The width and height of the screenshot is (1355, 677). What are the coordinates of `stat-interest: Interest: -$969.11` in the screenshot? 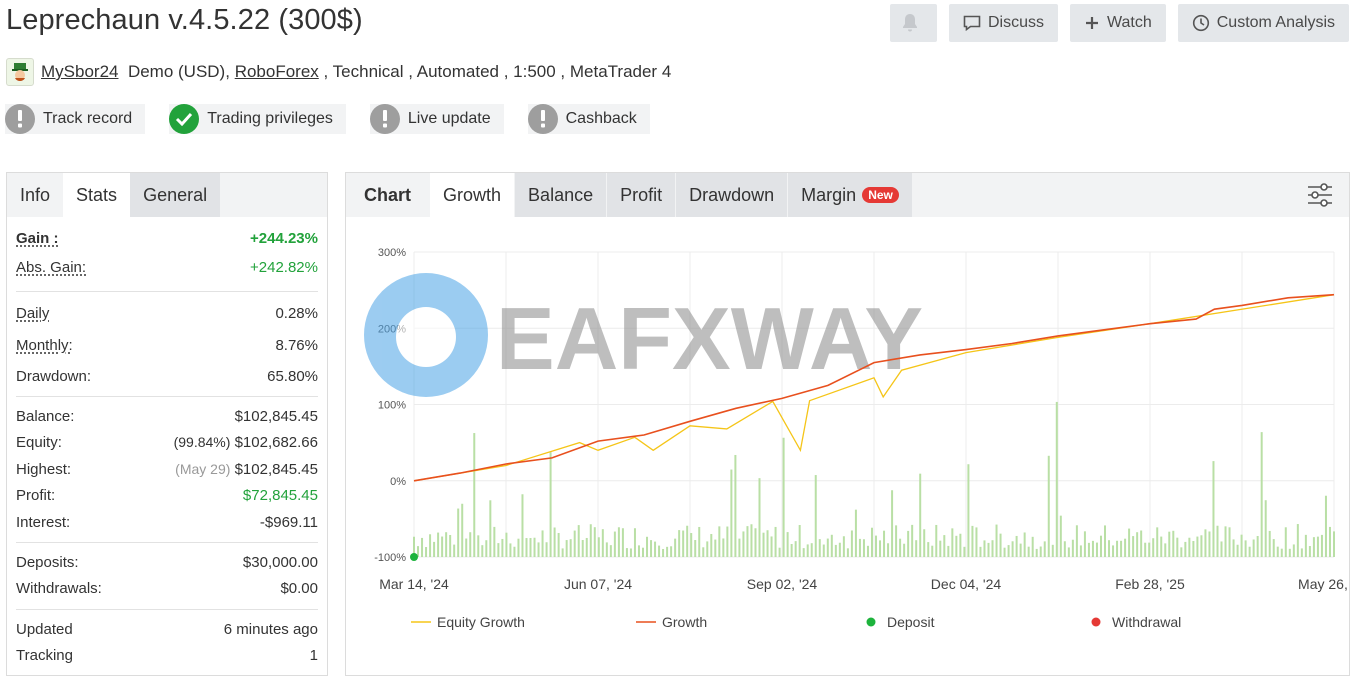 It's located at (167, 522).